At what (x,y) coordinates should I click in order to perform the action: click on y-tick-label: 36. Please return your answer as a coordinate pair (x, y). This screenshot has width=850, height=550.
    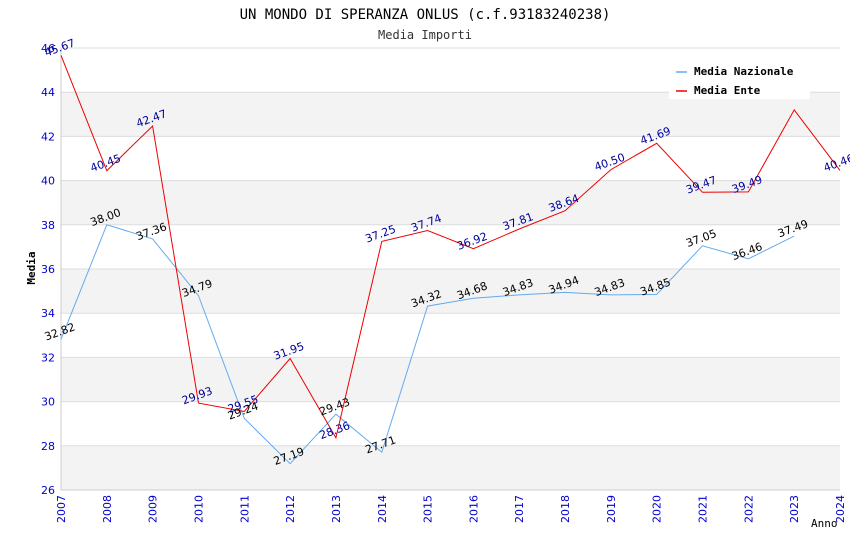
    Looking at the image, I should click on (48, 269).